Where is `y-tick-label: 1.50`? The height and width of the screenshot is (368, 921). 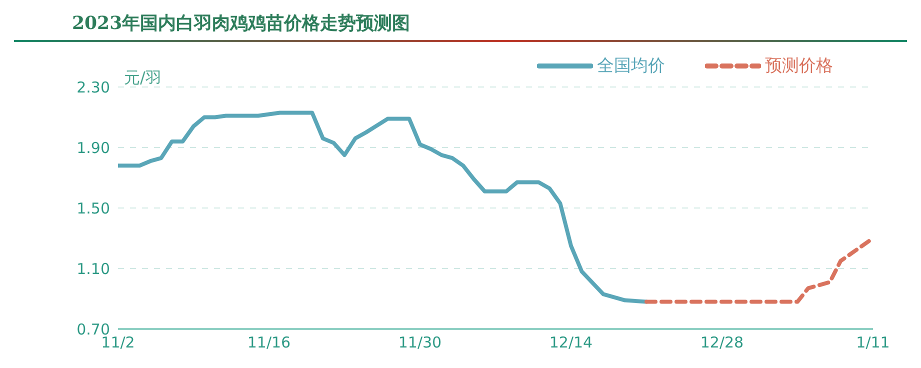 y-tick-label: 1.50 is located at coordinates (93, 208).